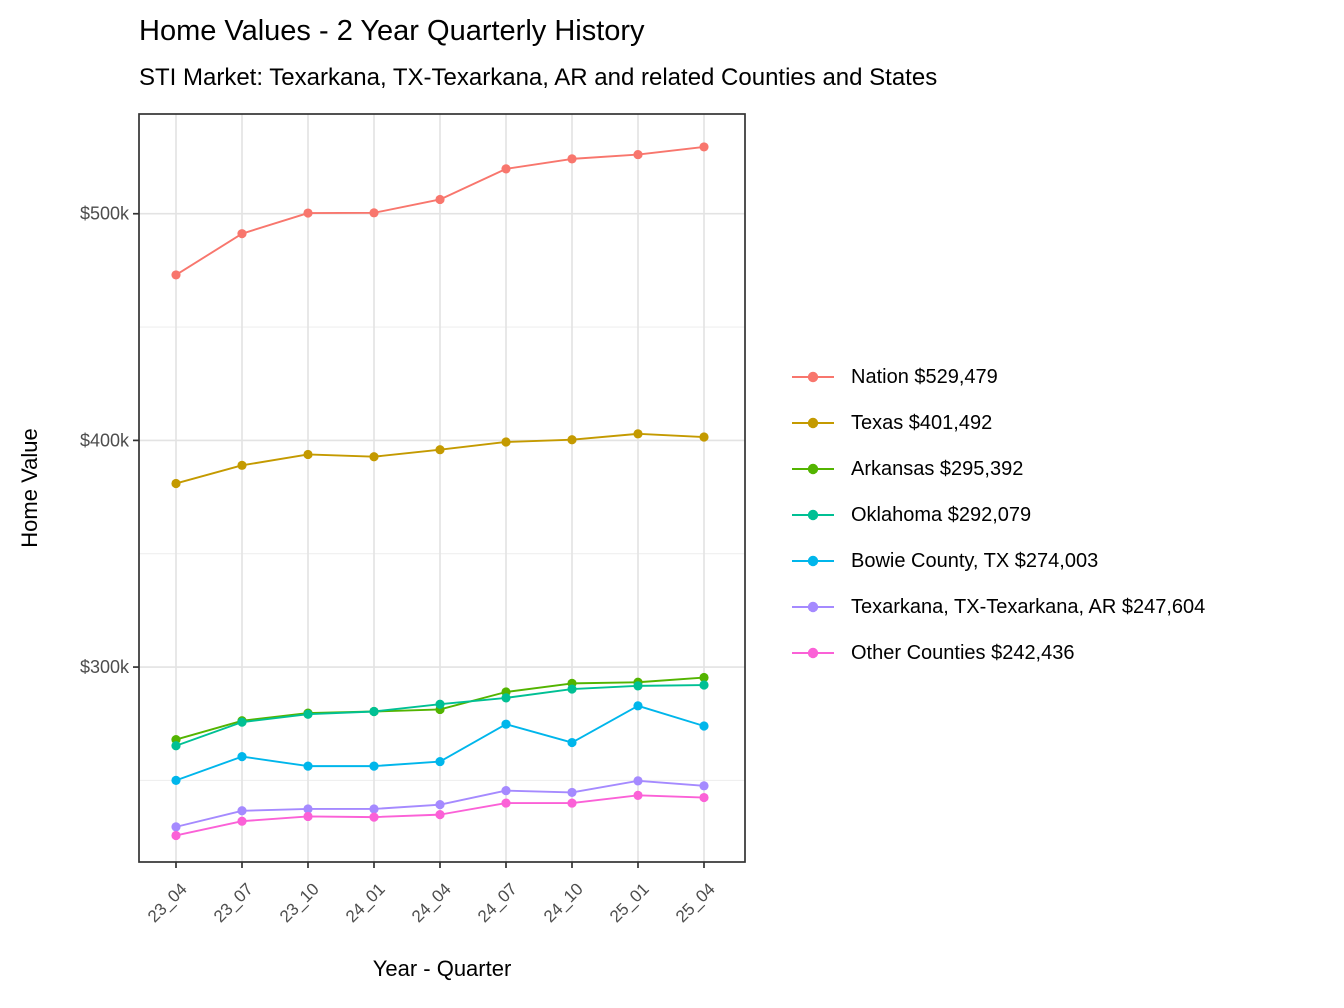 This screenshot has width=1344, height=1008. What do you see at coordinates (937, 468) in the screenshot?
I see `legend-label: Arkansas $295,392` at bounding box center [937, 468].